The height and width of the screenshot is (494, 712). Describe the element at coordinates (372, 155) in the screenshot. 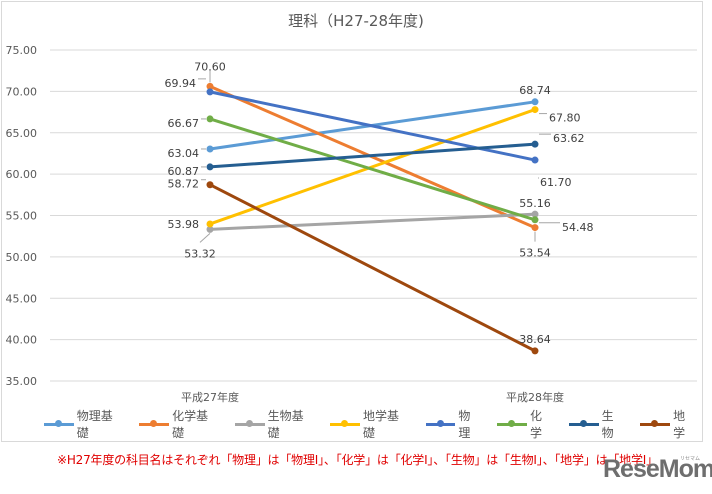

I see `series-生物` at that location.